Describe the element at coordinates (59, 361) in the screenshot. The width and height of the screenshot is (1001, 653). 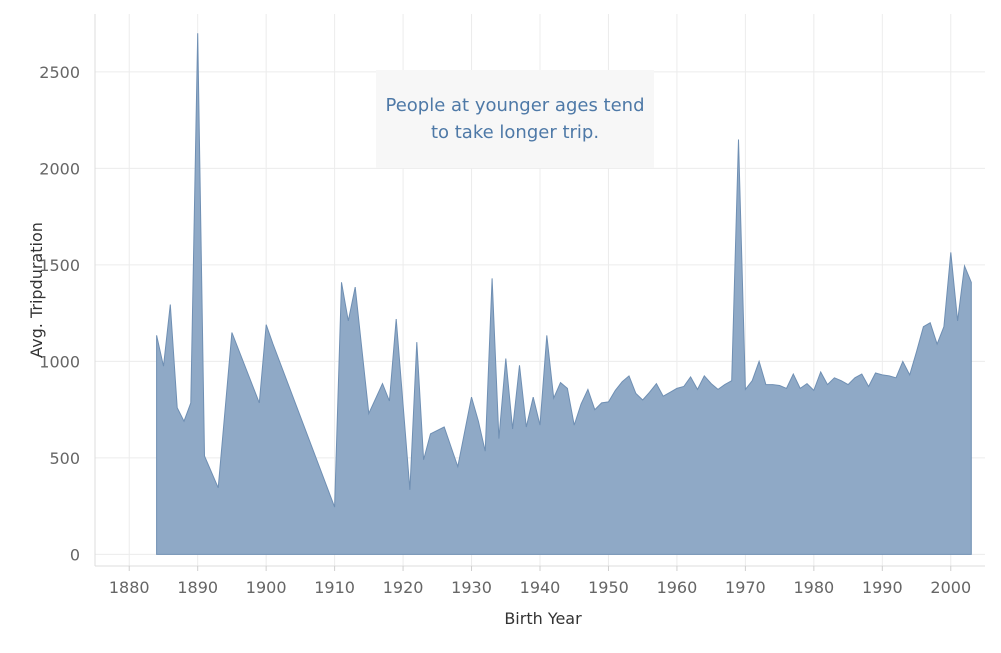
I see `y-tick-label: 1000` at that location.